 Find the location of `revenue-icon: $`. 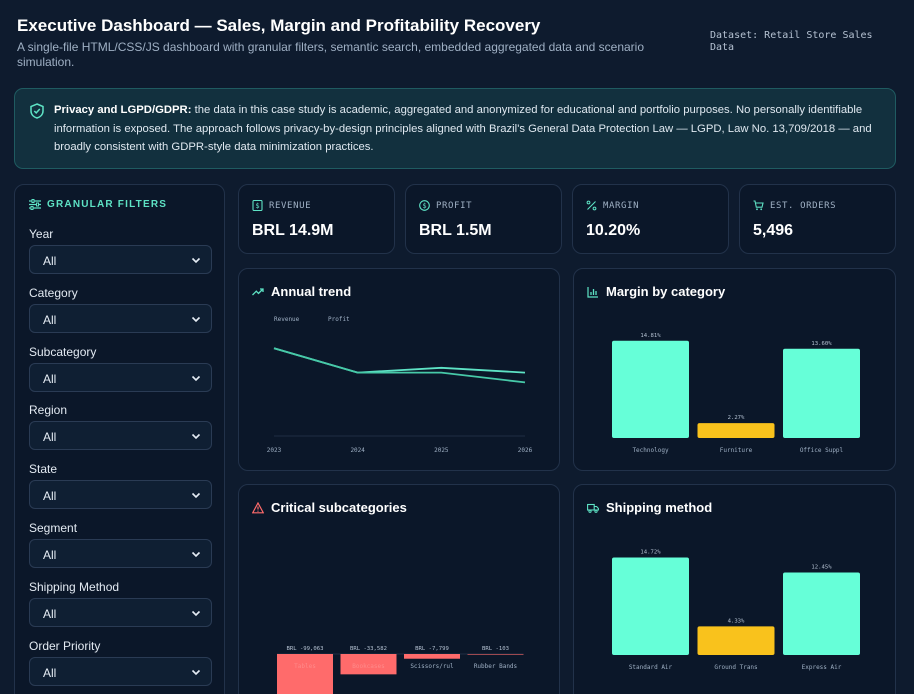

revenue-icon: $ is located at coordinates (257, 205).